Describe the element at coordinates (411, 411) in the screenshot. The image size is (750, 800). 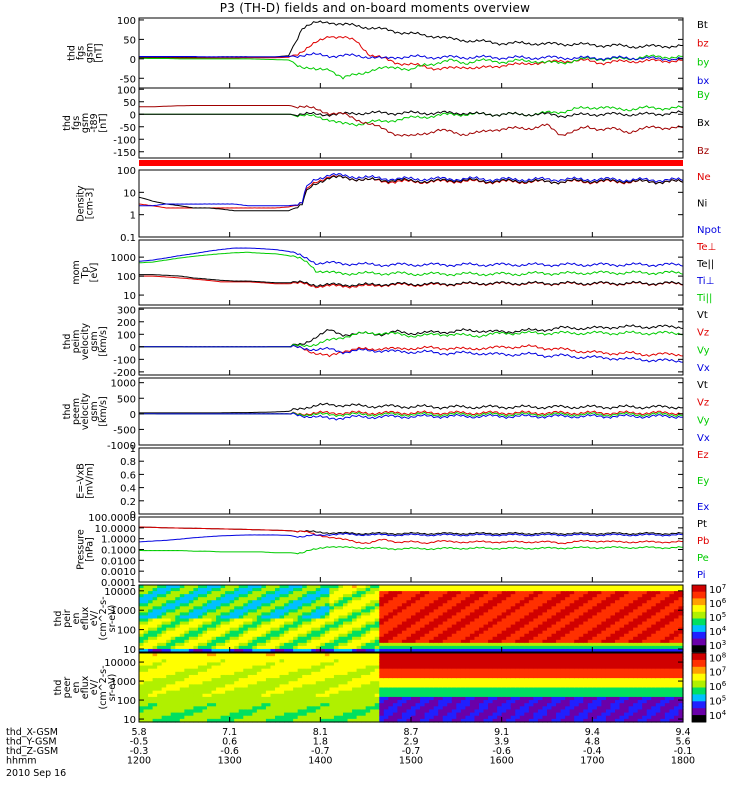
I see `panel-frame` at that location.